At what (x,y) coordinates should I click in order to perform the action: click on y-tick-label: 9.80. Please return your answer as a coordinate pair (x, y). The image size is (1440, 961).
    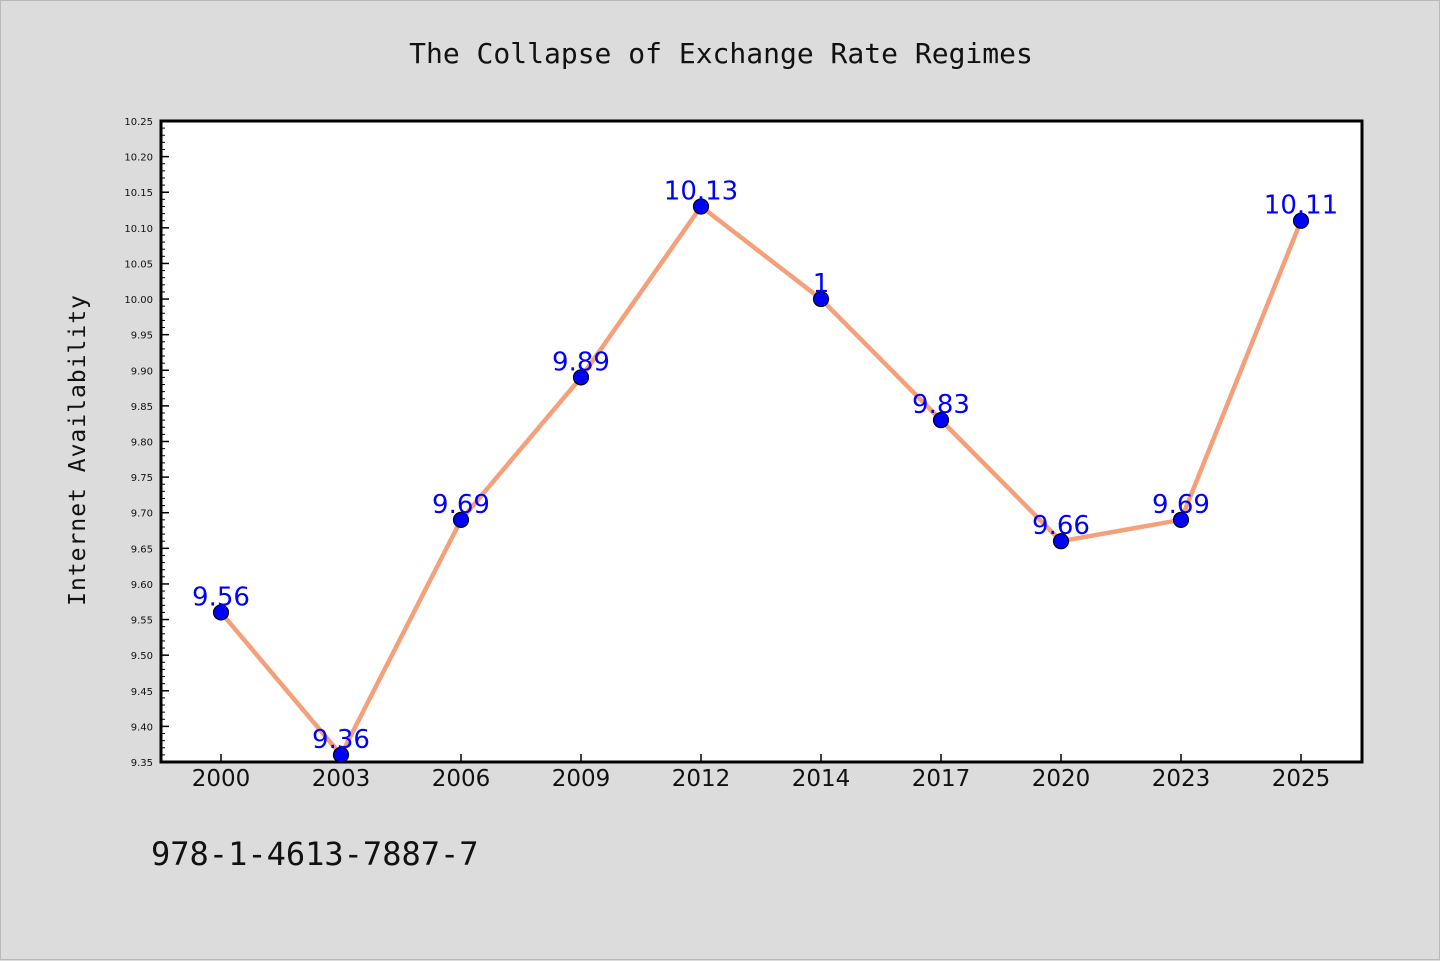
    Looking at the image, I should click on (142, 443).